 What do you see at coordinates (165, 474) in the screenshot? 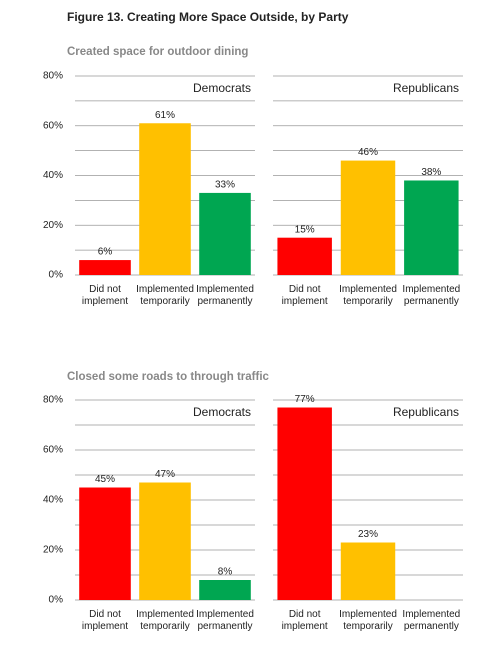
I see `value-label: 47%` at bounding box center [165, 474].